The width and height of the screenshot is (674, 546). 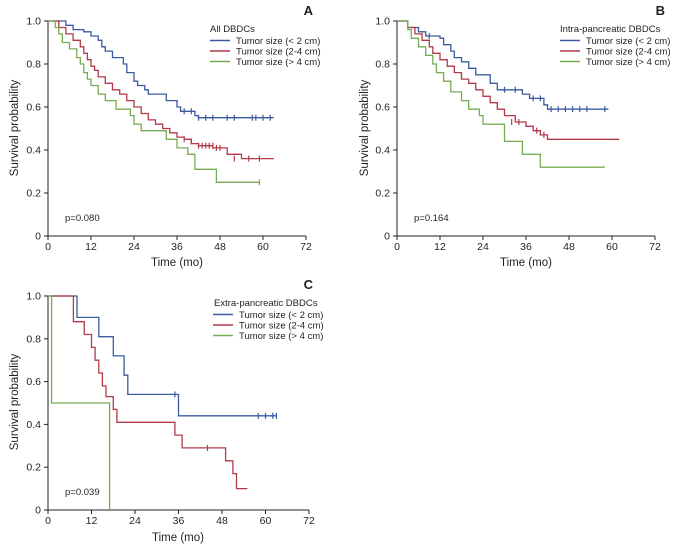 What do you see at coordinates (660, 10) in the screenshot?
I see `panel-letter: B` at bounding box center [660, 10].